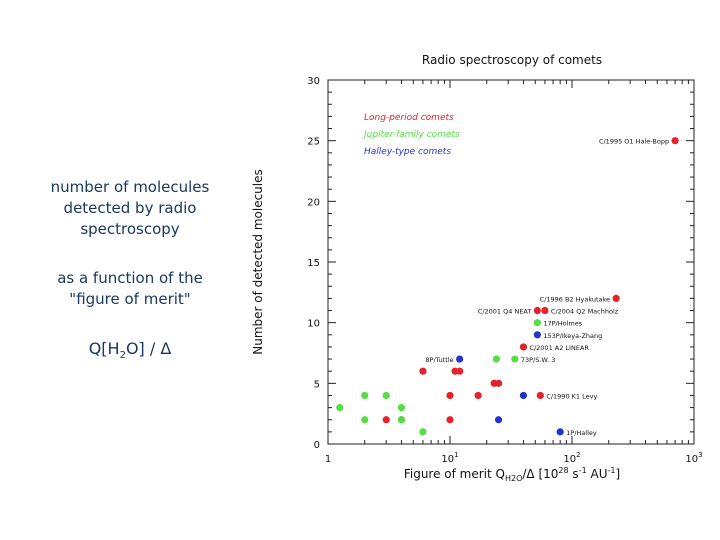  I want to click on caption-formula: Q[H2O] / Δ, so click(130, 352).